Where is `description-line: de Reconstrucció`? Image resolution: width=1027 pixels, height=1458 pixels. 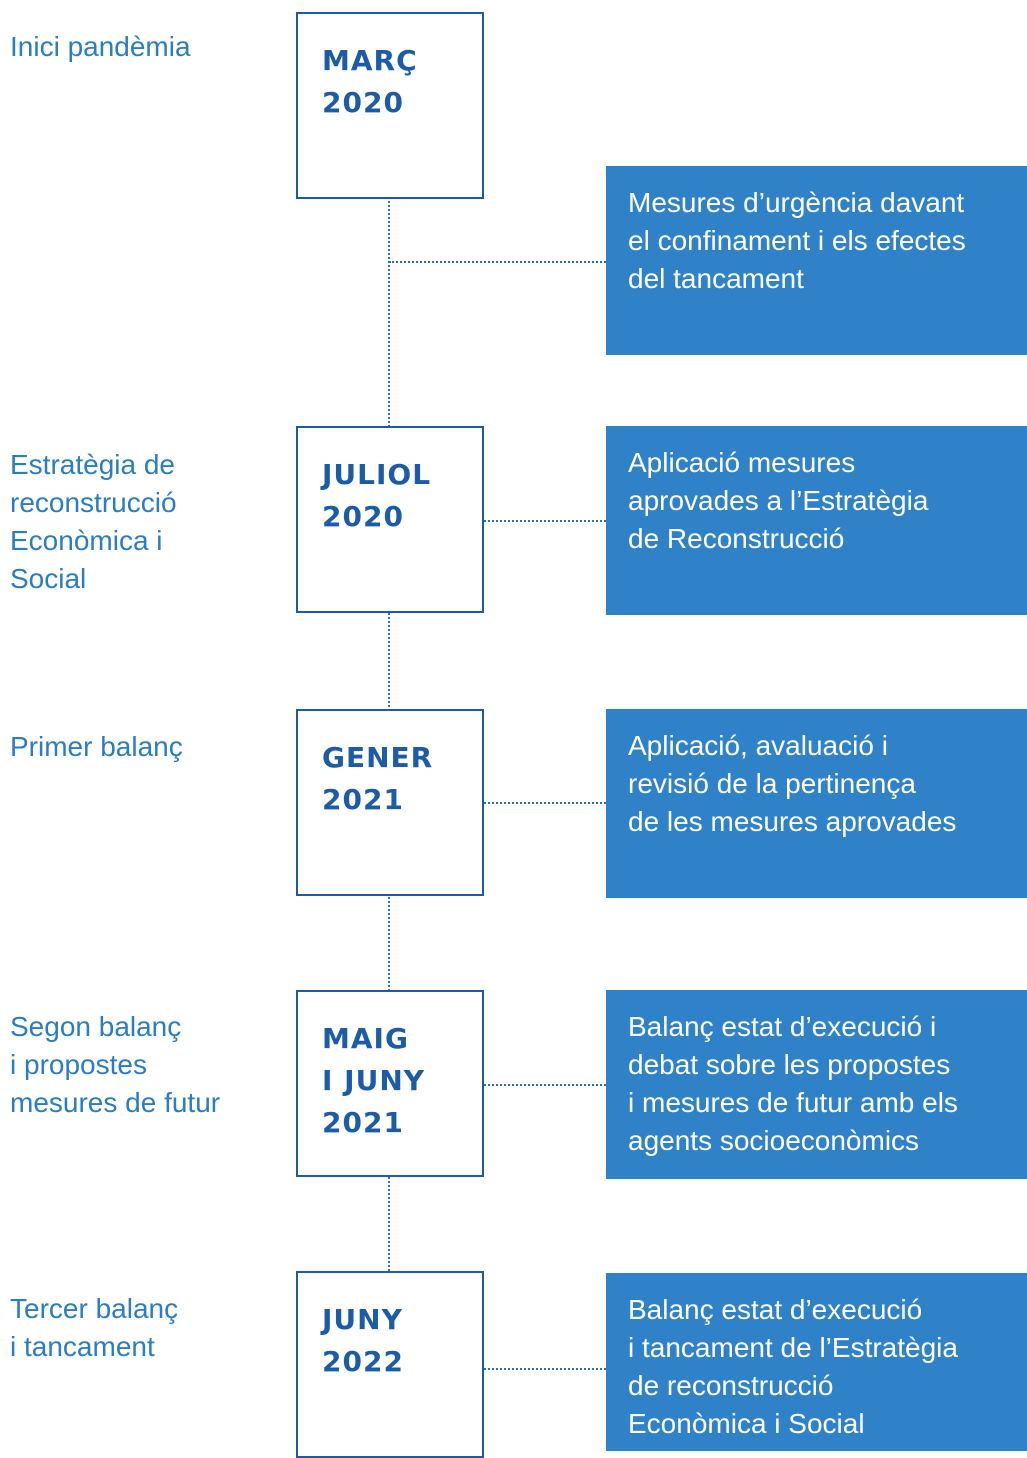
description-line: de Reconstrucció is located at coordinates (736, 538).